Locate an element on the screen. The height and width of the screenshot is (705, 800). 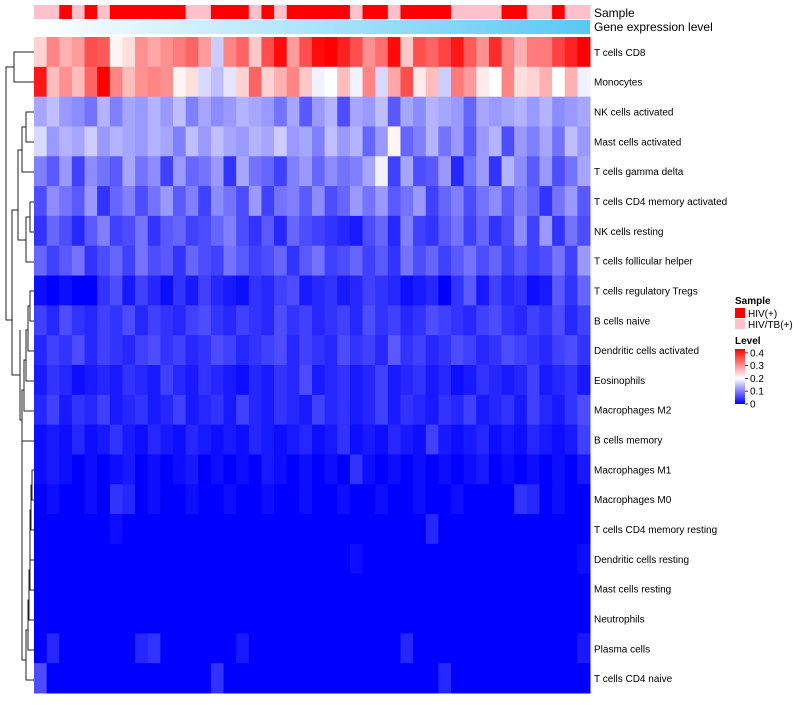
row-dendrogram is located at coordinates (19, 366).